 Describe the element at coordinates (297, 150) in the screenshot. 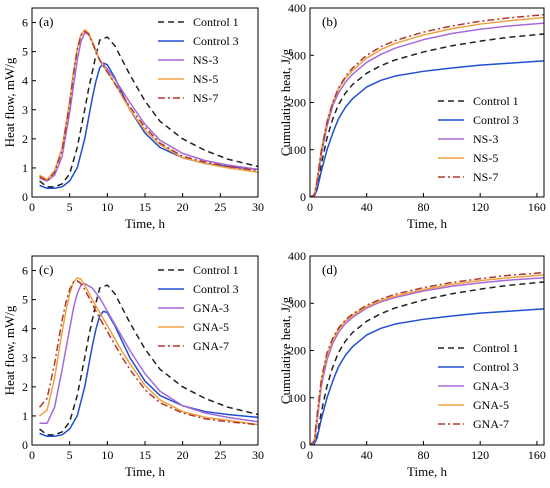

I see `y-tick-label: 100` at that location.